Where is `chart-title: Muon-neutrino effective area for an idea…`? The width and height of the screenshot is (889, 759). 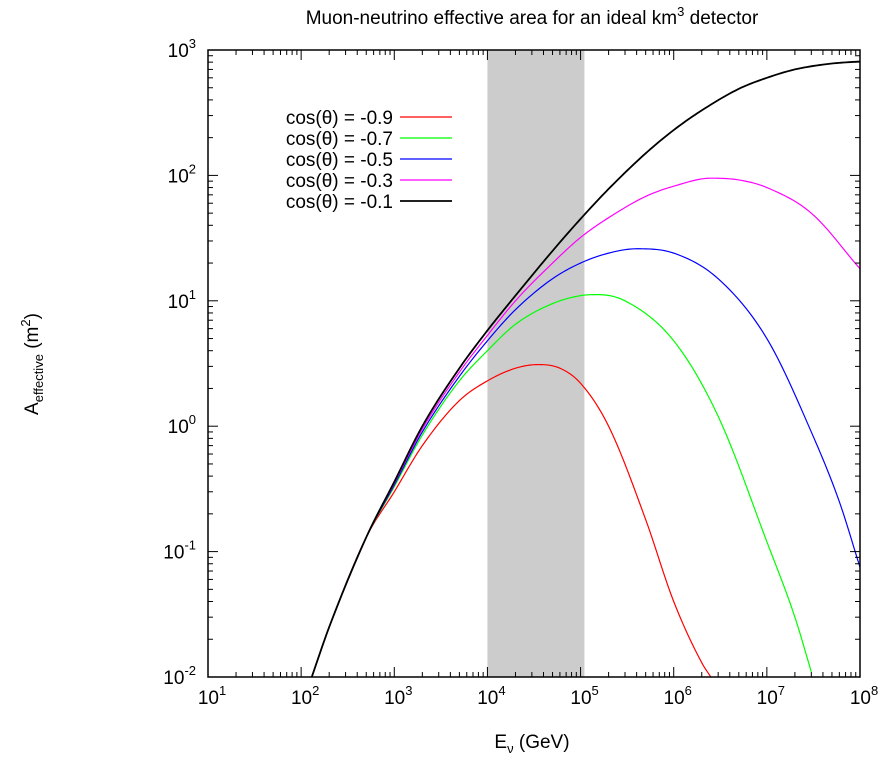
chart-title: Muon-neutrino effective area for an idea… is located at coordinates (532, 16).